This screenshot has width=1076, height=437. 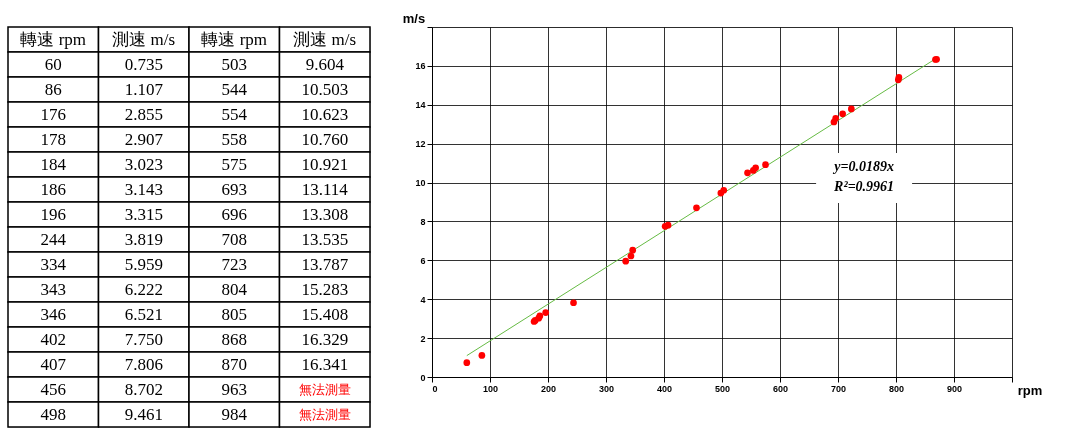 What do you see at coordinates (325, 64) in the screenshot?
I see `text: 9.604` at bounding box center [325, 64].